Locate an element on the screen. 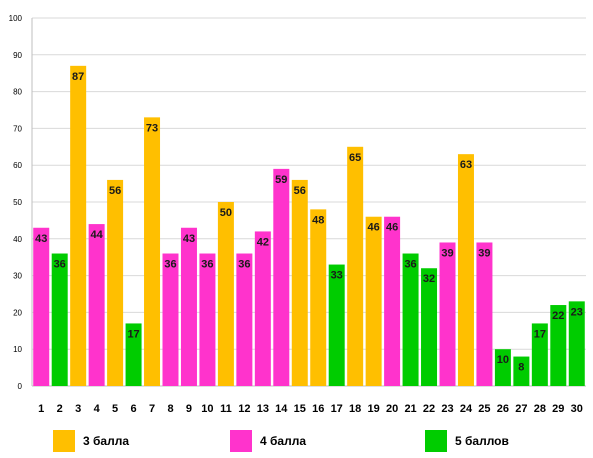 This screenshot has width=593, height=458. legend-label-4: 4 балла is located at coordinates (283, 441).